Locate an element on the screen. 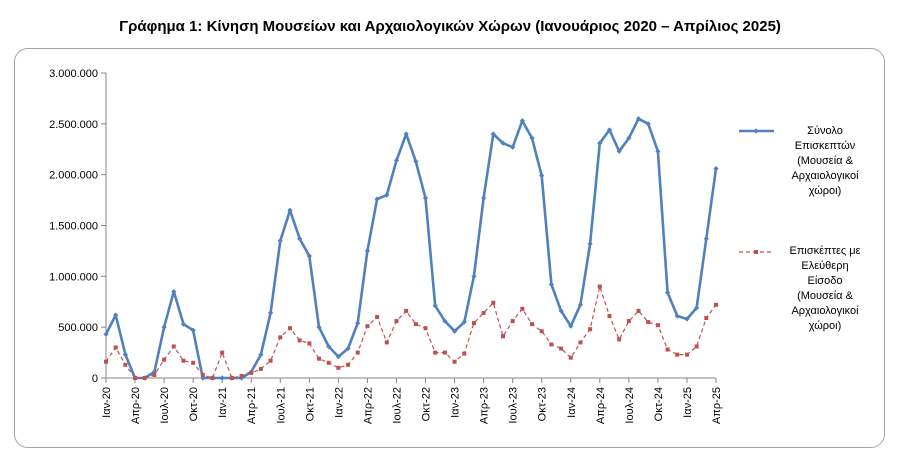  x-tick-label: Ιαν-24 is located at coordinates (572, 402).